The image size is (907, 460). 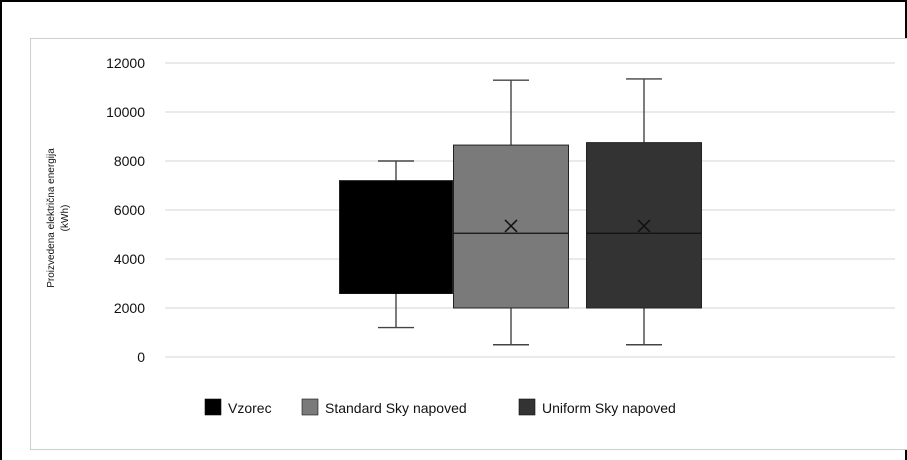 I want to click on box-body, so click(x=396, y=237).